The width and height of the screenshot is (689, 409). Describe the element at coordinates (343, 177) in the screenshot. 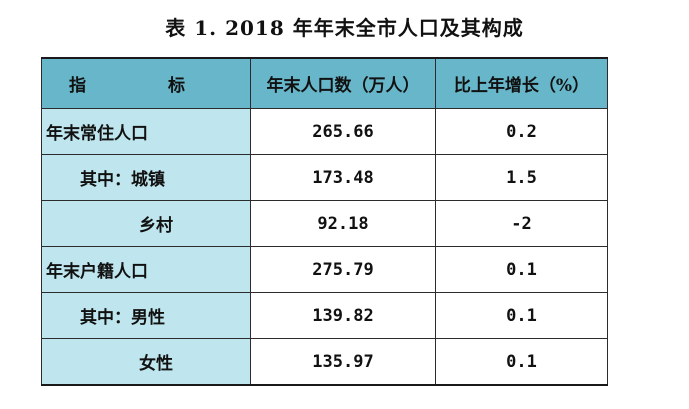

I see `row-population: 173.48` at that location.